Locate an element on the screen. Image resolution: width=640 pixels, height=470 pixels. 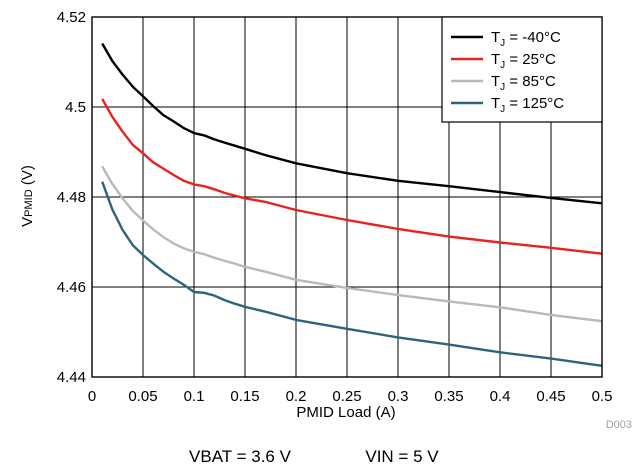
y-tick-label: 4.52 is located at coordinates (71, 17).